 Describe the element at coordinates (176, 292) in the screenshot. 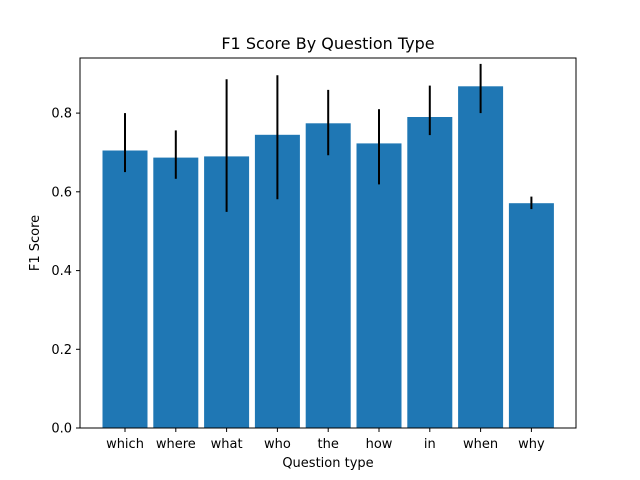

I see `bar-where` at that location.